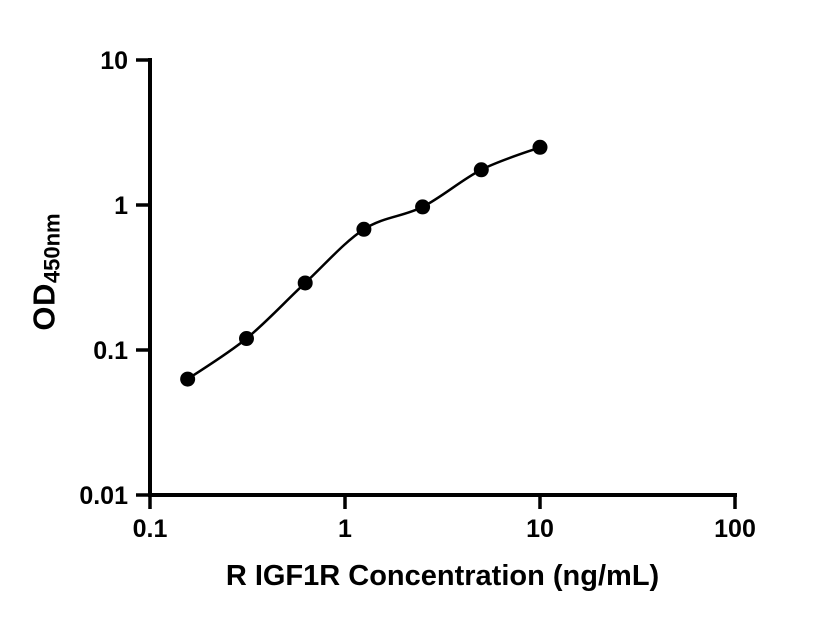 The width and height of the screenshot is (816, 640). Describe the element at coordinates (44, 307) in the screenshot. I see `y-axis-title-main: OD` at that location.